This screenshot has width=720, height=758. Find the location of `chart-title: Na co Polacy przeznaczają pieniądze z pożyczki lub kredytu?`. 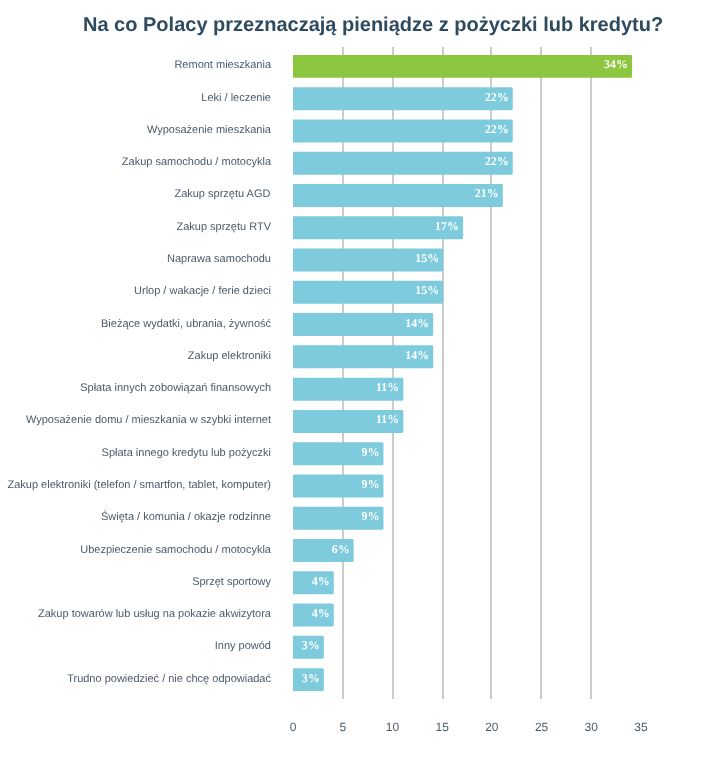

chart-title: Na co Polacy przeznaczają pieniądze z pożyczki lub kredytu? is located at coordinates (373, 26).